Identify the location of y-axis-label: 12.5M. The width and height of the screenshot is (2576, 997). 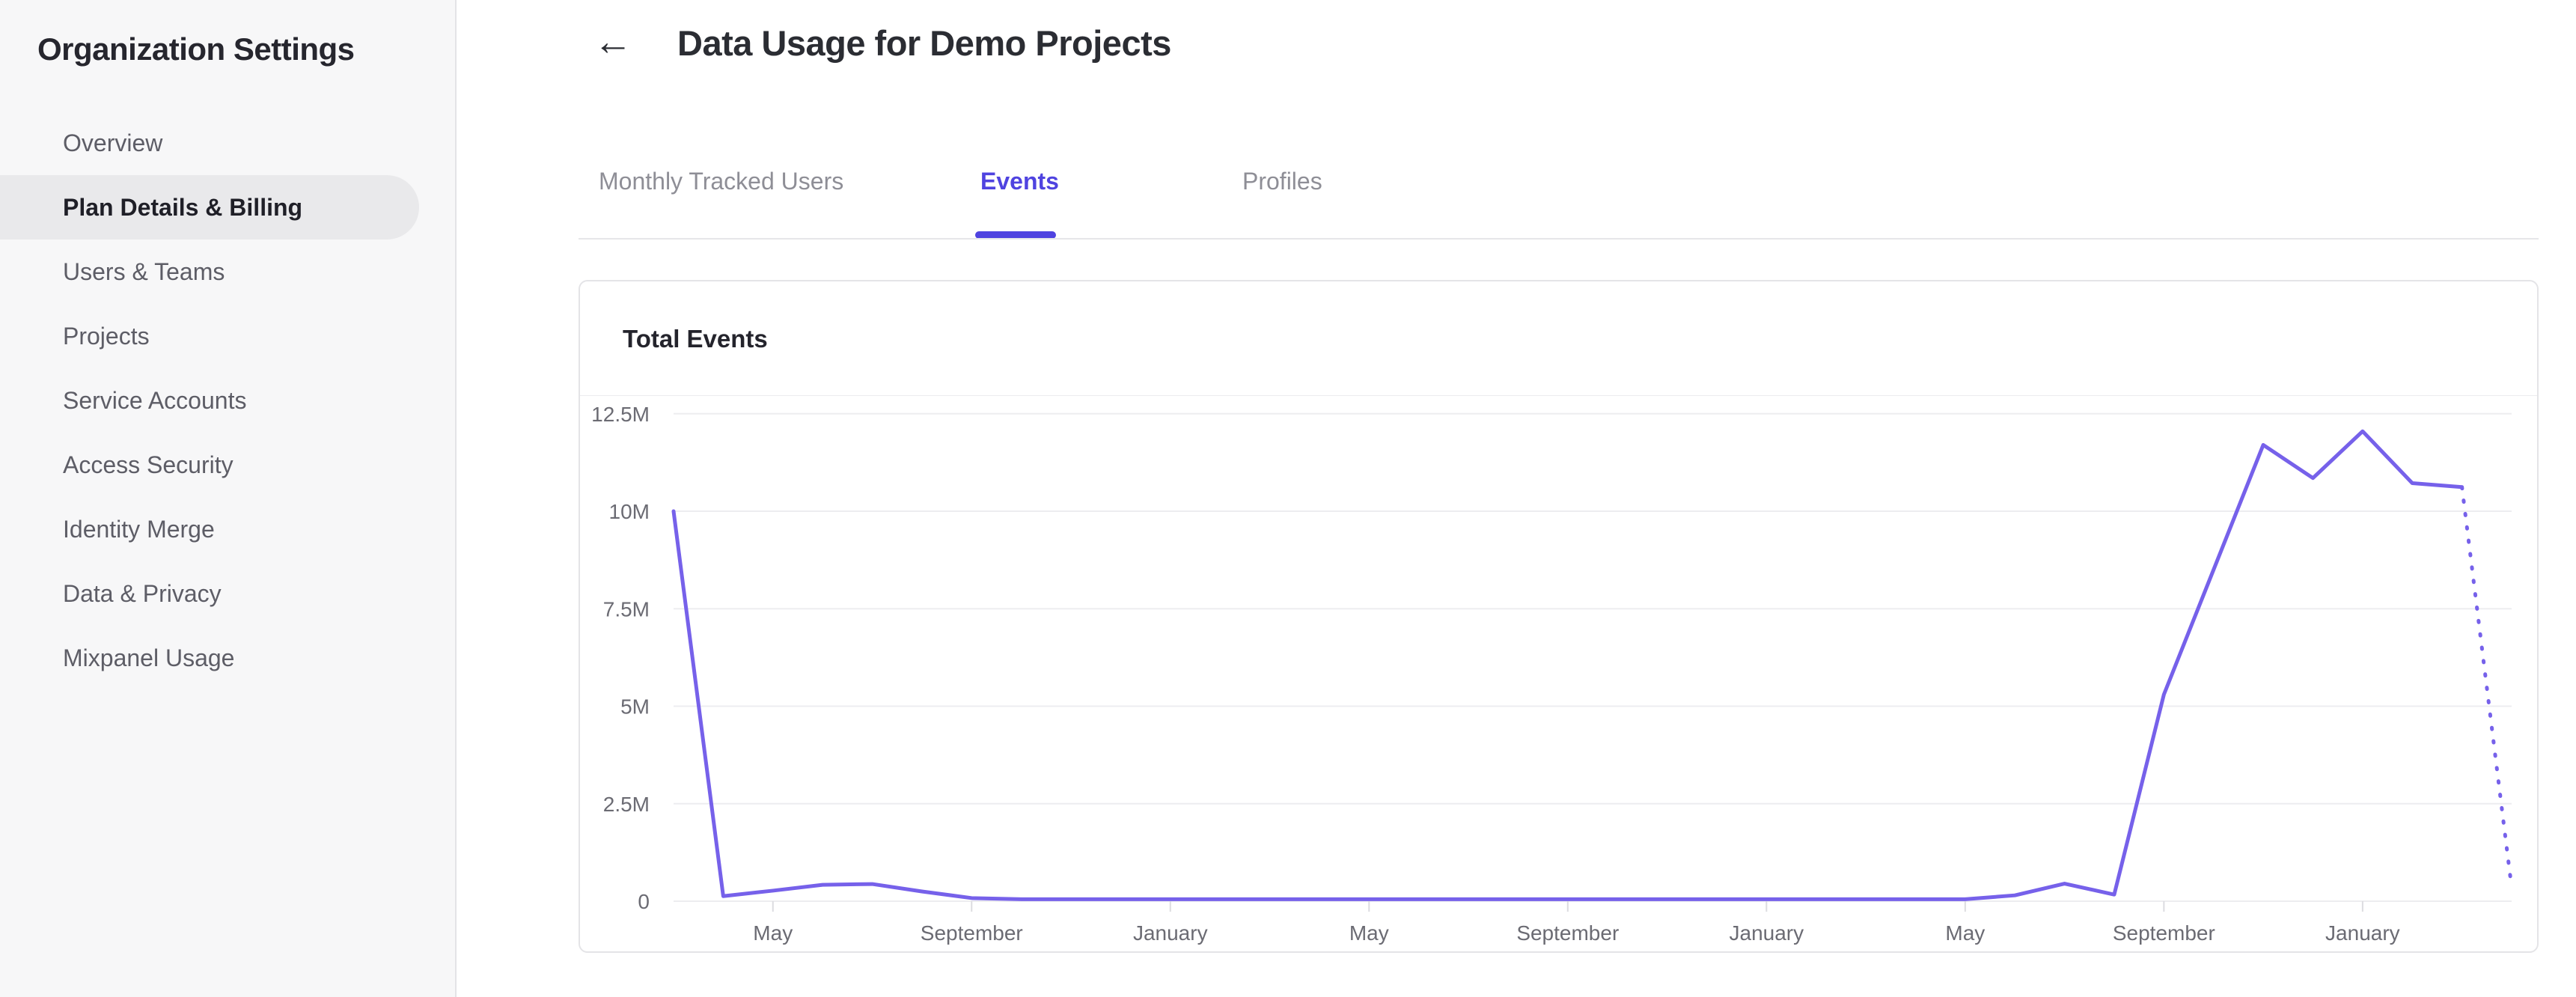
(620, 414).